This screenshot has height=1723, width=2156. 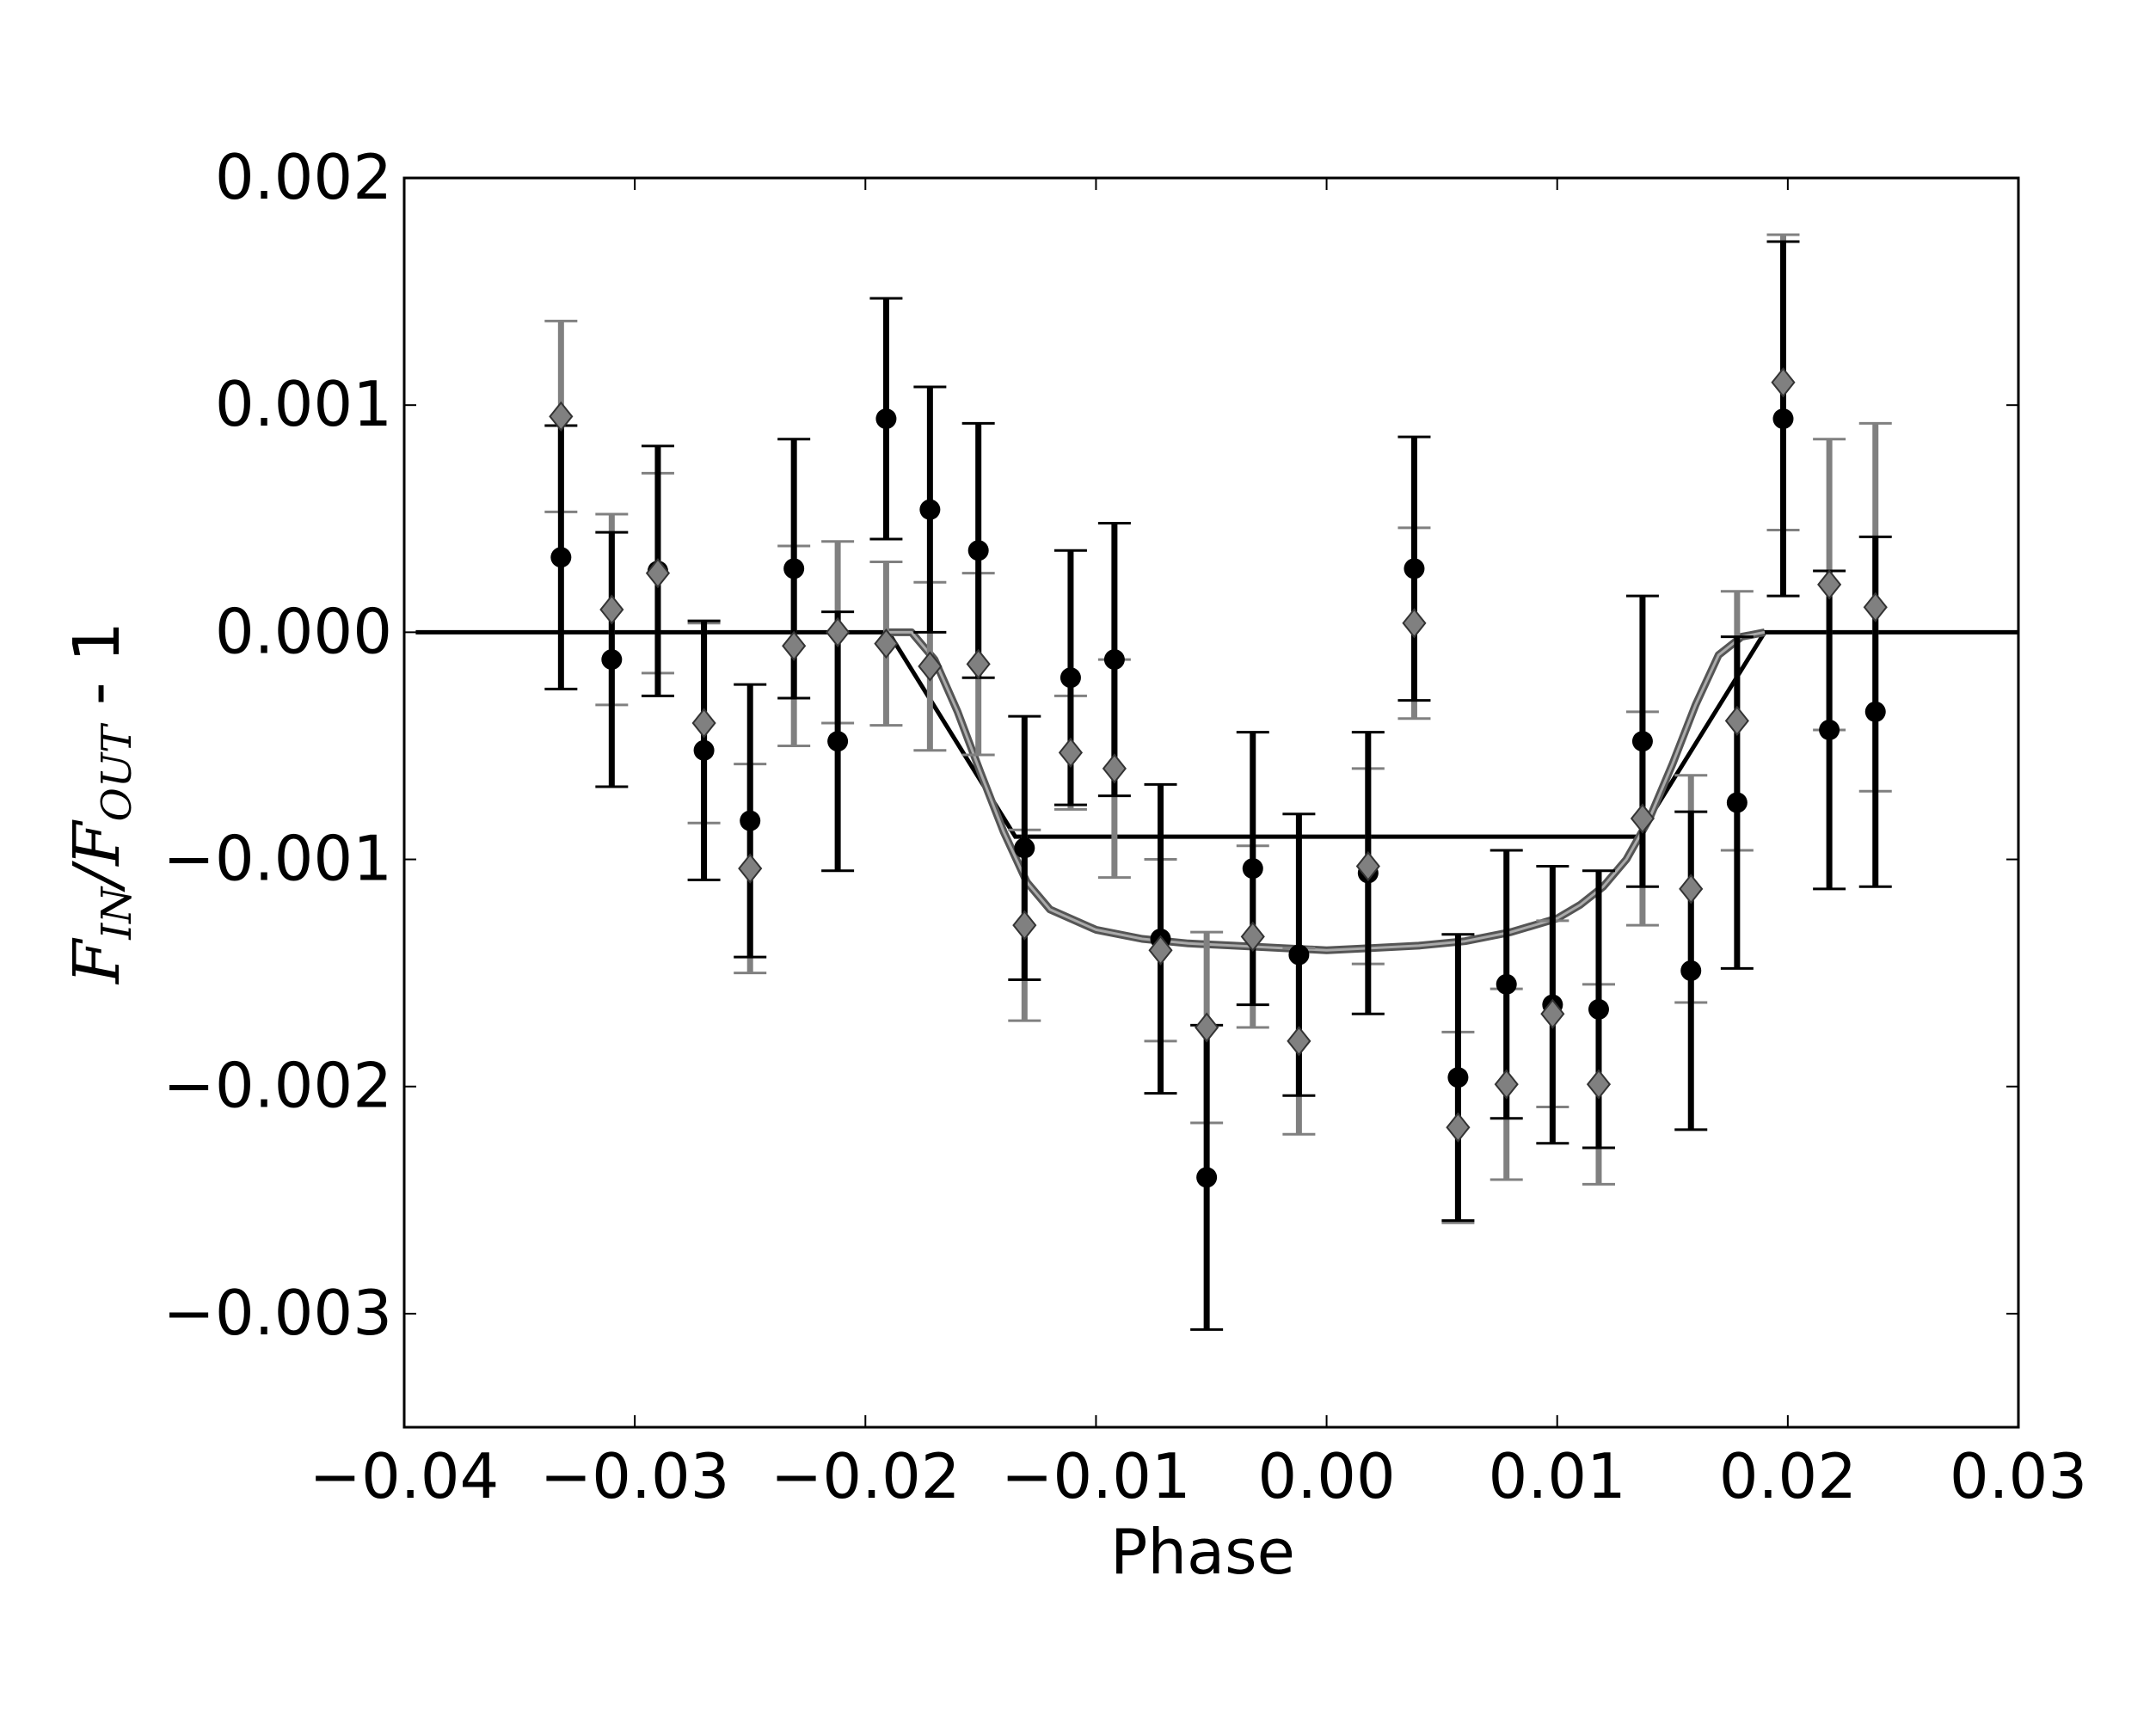 What do you see at coordinates (1557, 1476) in the screenshot?
I see `x-tick-label: 0.01` at bounding box center [1557, 1476].